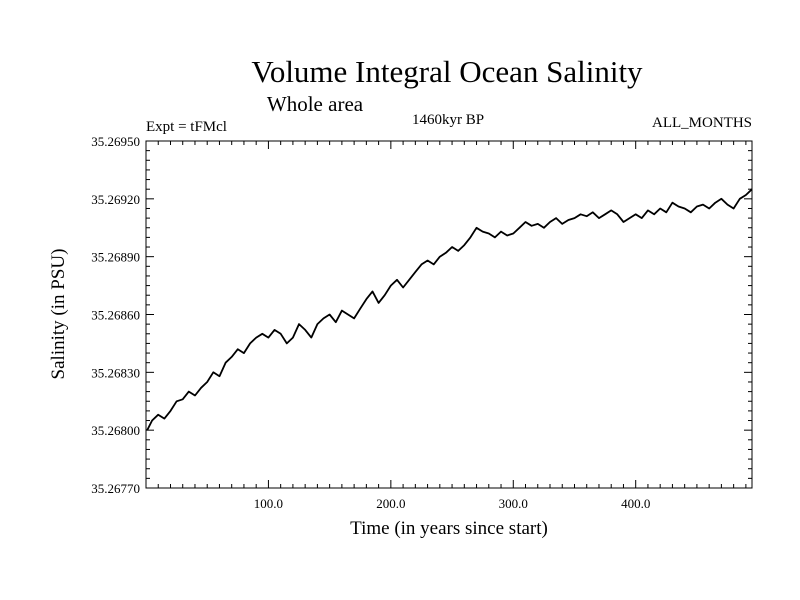  What do you see at coordinates (115, 199) in the screenshot?
I see `y-tick-label: 35.26920` at bounding box center [115, 199].